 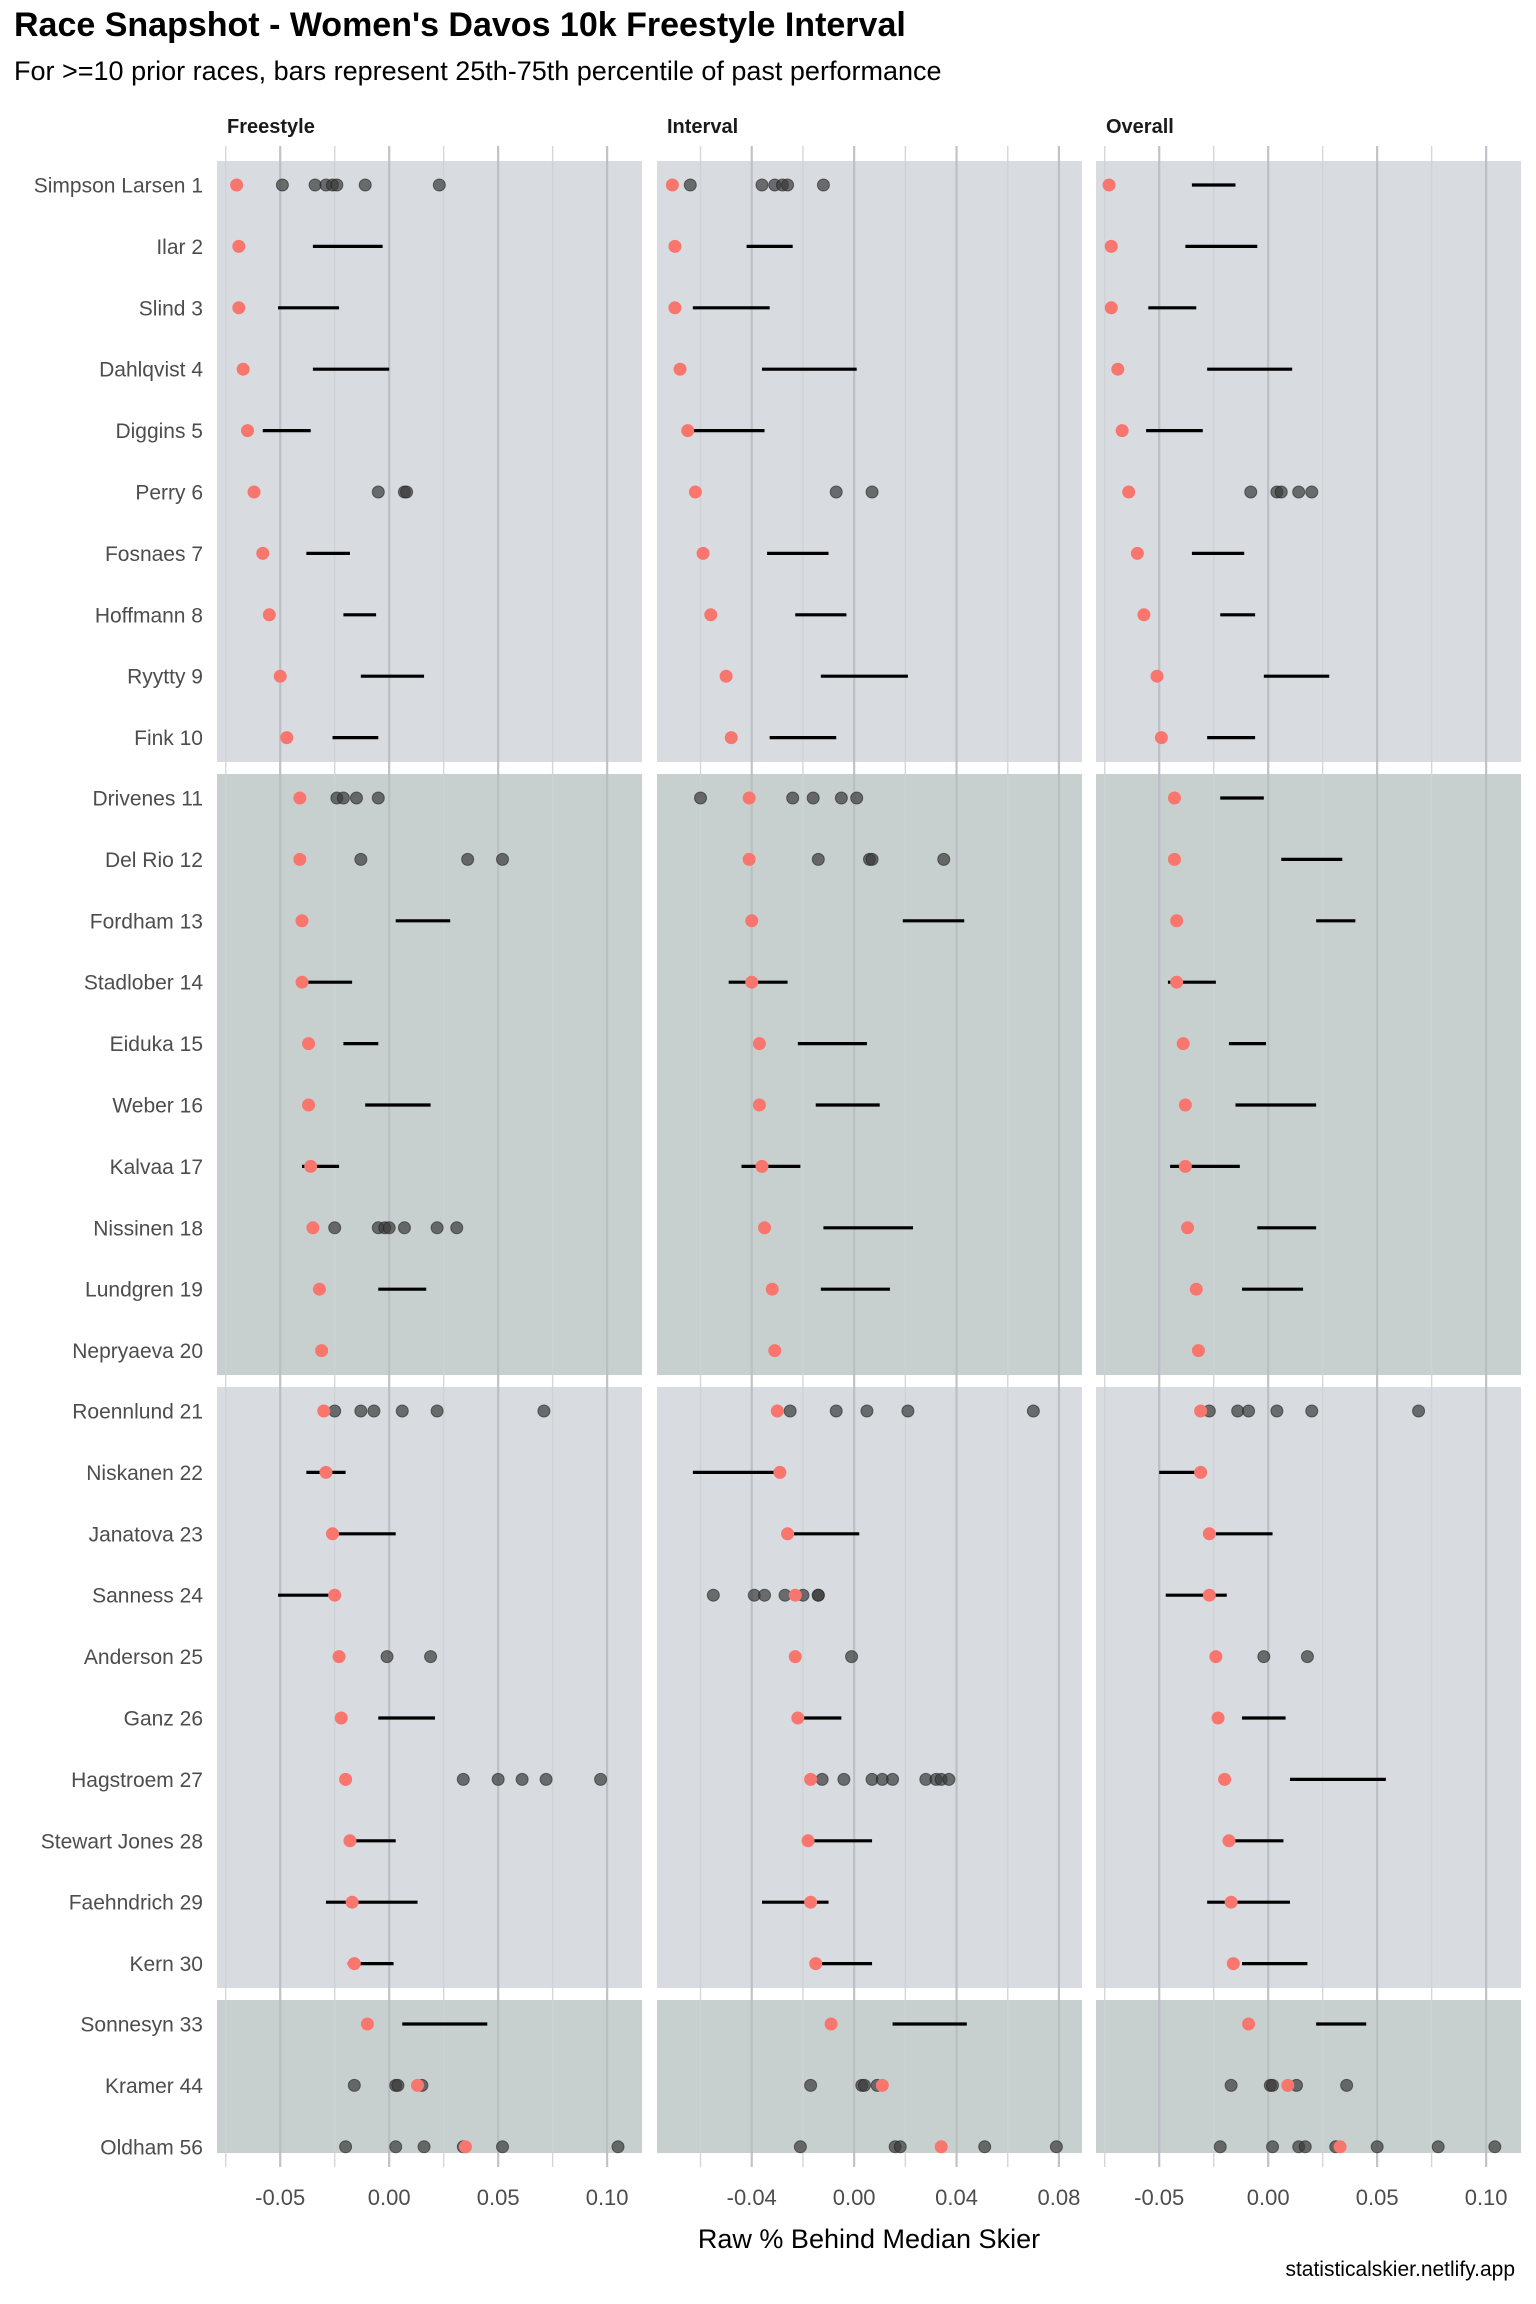 What do you see at coordinates (179, 247) in the screenshot?
I see `y-axis-label: Ilar 2` at bounding box center [179, 247].